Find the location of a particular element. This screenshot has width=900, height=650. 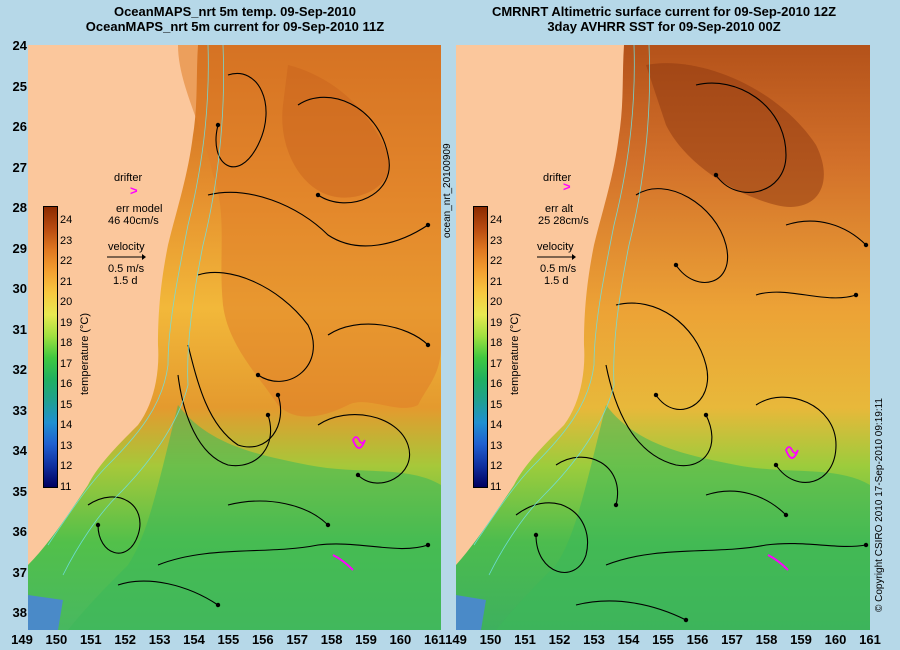

left-drifter-symbol: > is located at coordinates (134, 190).